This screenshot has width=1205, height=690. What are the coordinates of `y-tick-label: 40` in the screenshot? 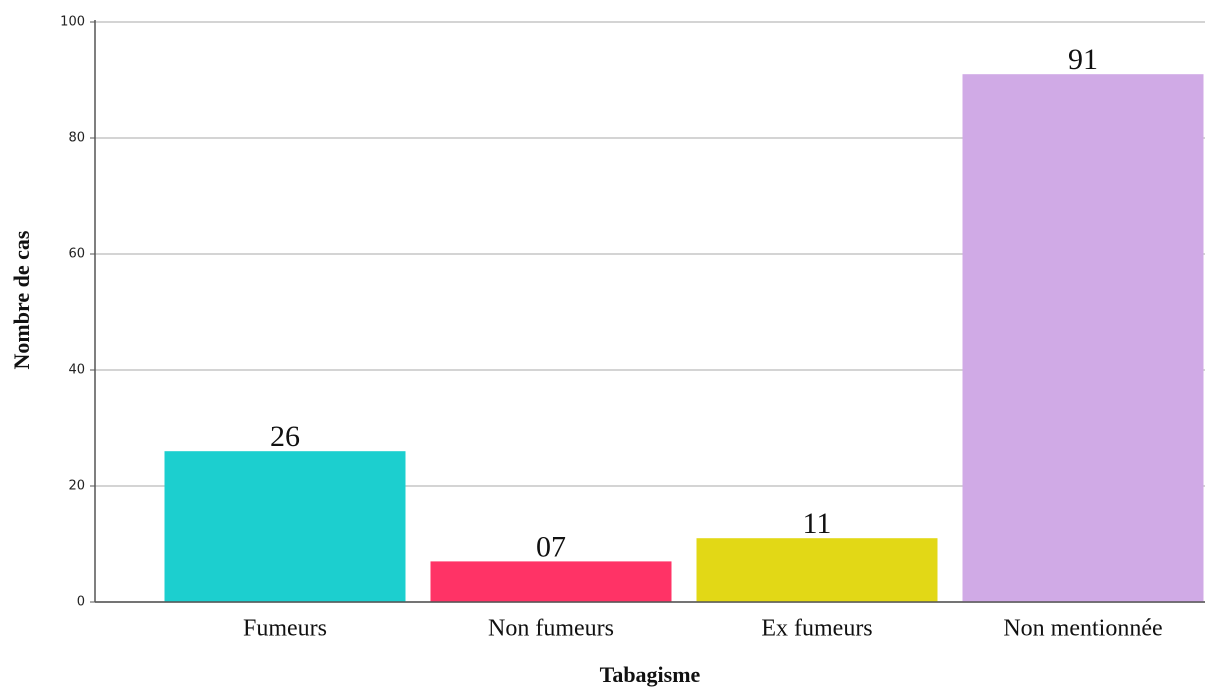 It's located at (76, 370).